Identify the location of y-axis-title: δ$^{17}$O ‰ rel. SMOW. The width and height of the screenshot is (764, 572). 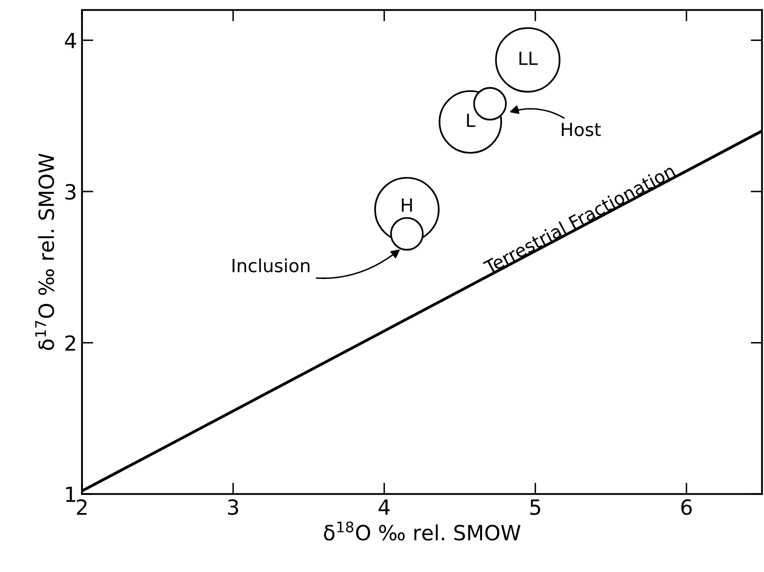
(44, 252).